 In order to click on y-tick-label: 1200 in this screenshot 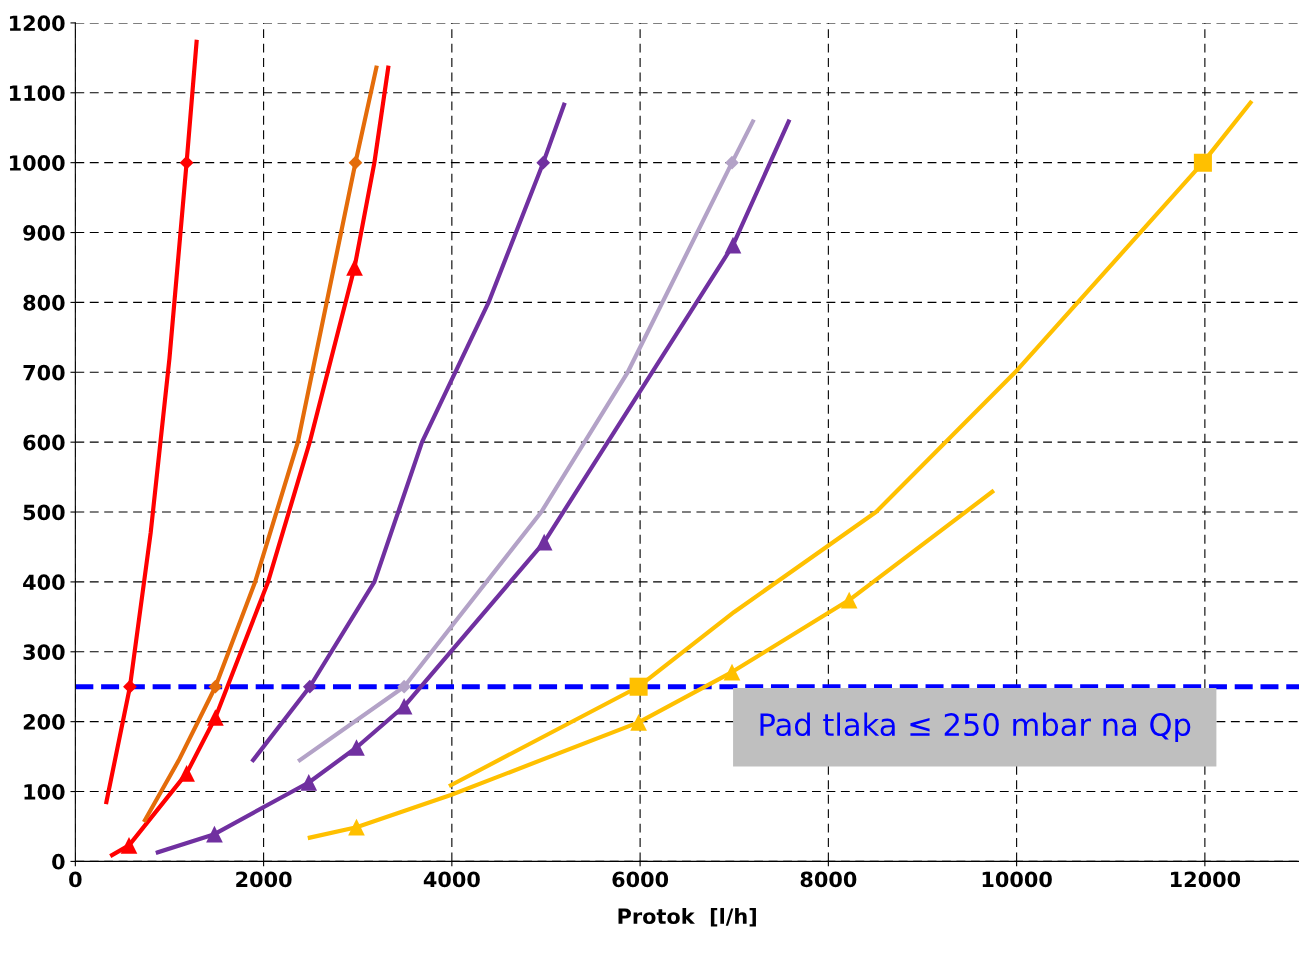, I will do `click(37, 23)`.